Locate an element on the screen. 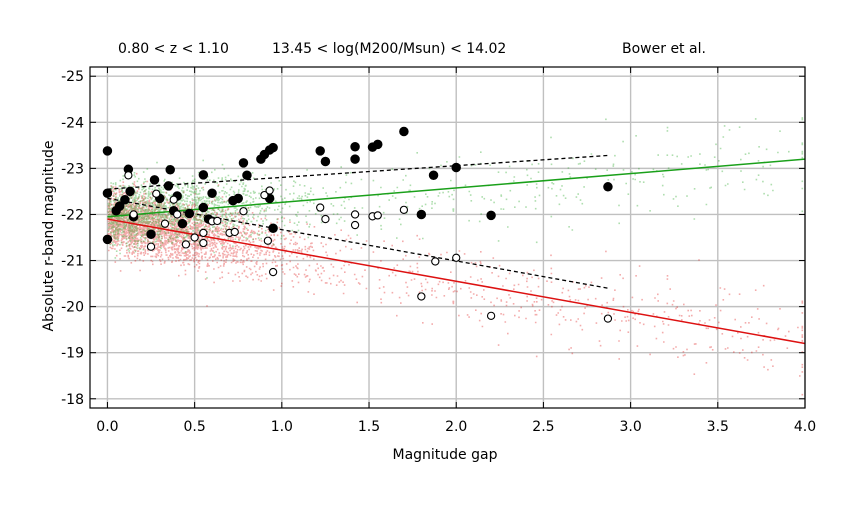 The width and height of the screenshot is (858, 507). y-tick-label: -23 is located at coordinates (72, 169).